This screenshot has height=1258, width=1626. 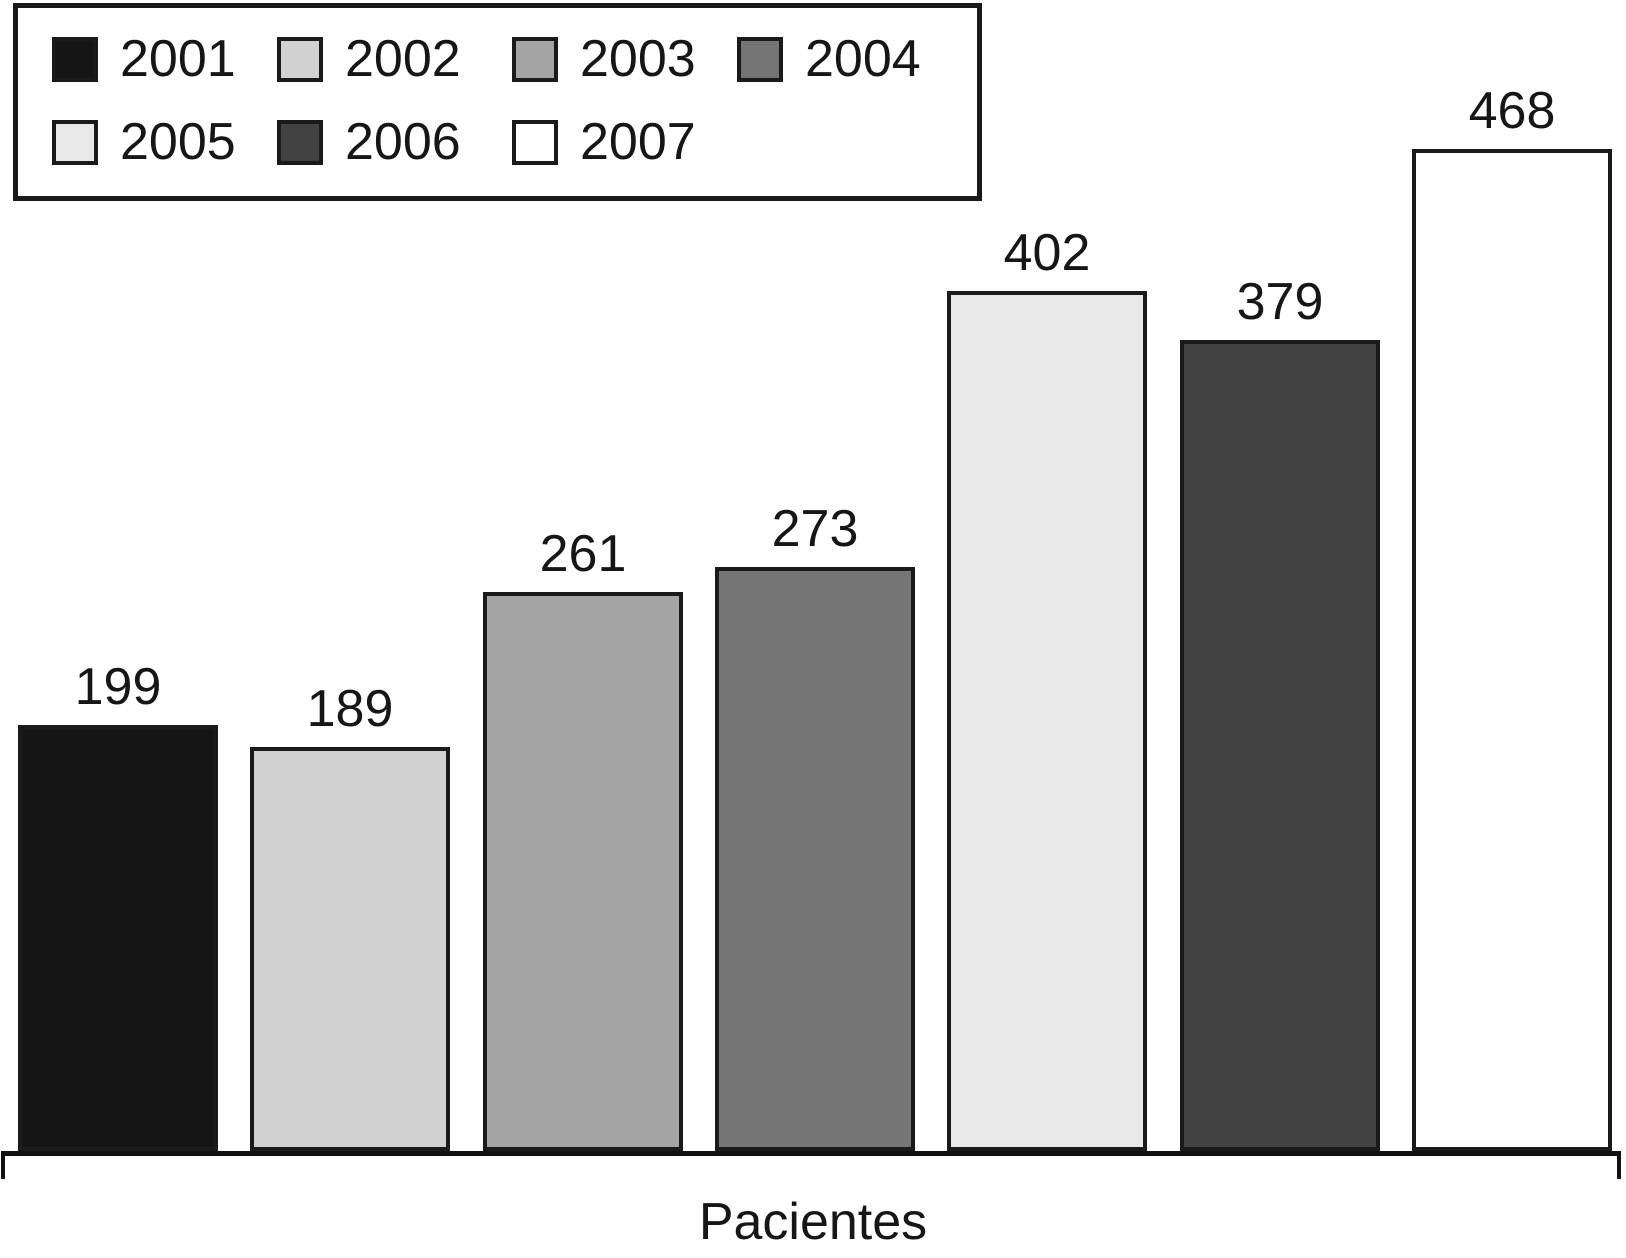 I want to click on legend-item: 2002, so click(x=394, y=59).